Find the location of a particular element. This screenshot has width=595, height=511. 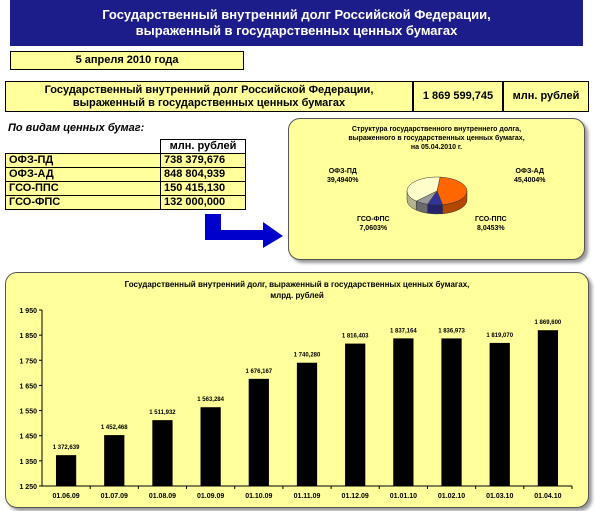

type-value: 738 379,676 is located at coordinates (203, 160).